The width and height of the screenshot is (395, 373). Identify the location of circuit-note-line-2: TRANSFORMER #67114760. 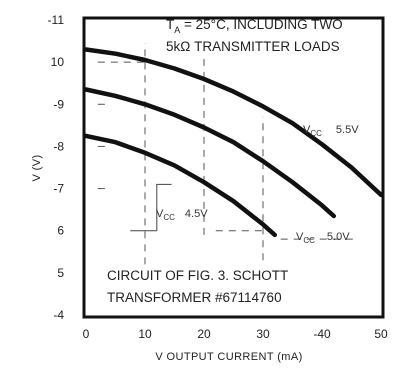
(194, 297).